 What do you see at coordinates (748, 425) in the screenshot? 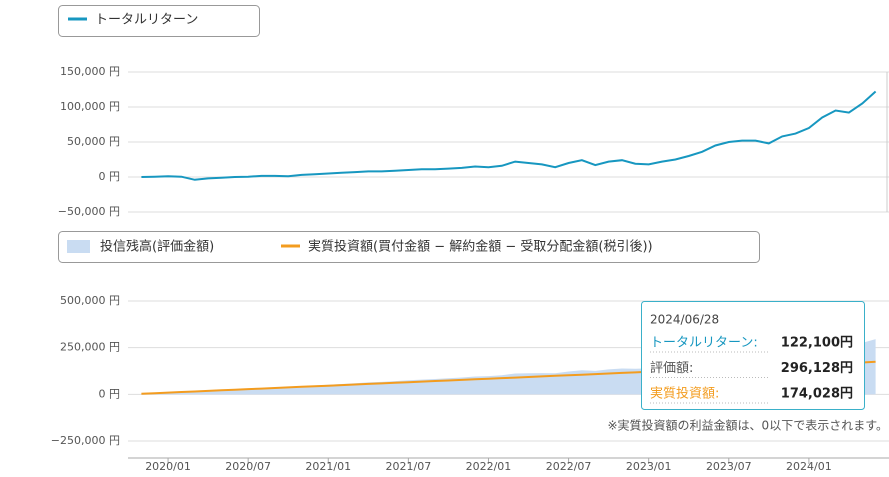
I see `note: ※実質投資額の利益金額は、0以下で表示されます。` at bounding box center [748, 425].